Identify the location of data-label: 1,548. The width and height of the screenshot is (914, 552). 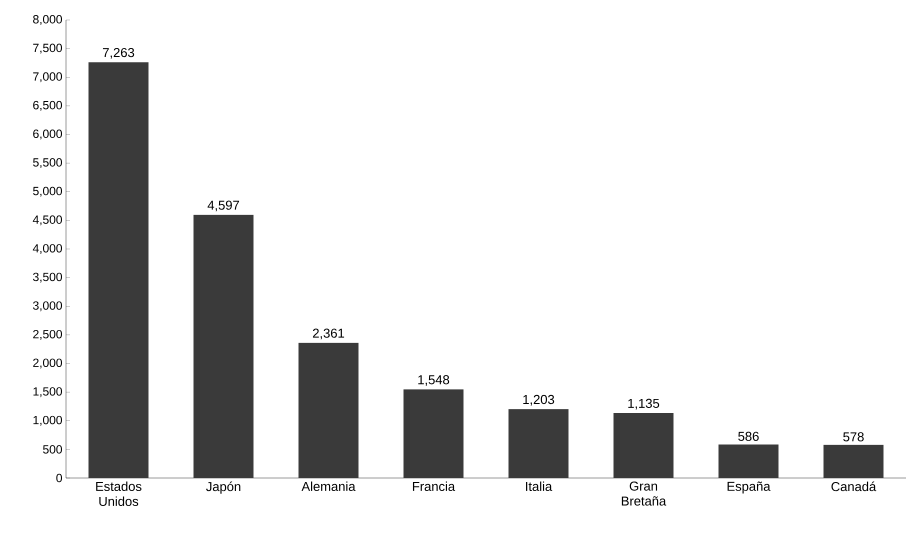
(434, 380).